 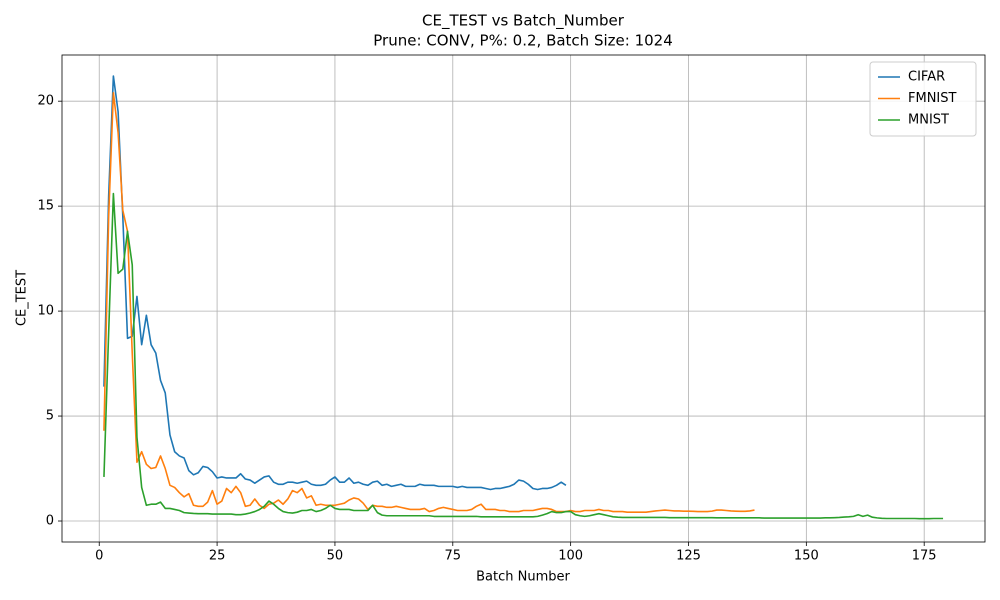 I want to click on x-tick-label: 150, so click(x=806, y=556).